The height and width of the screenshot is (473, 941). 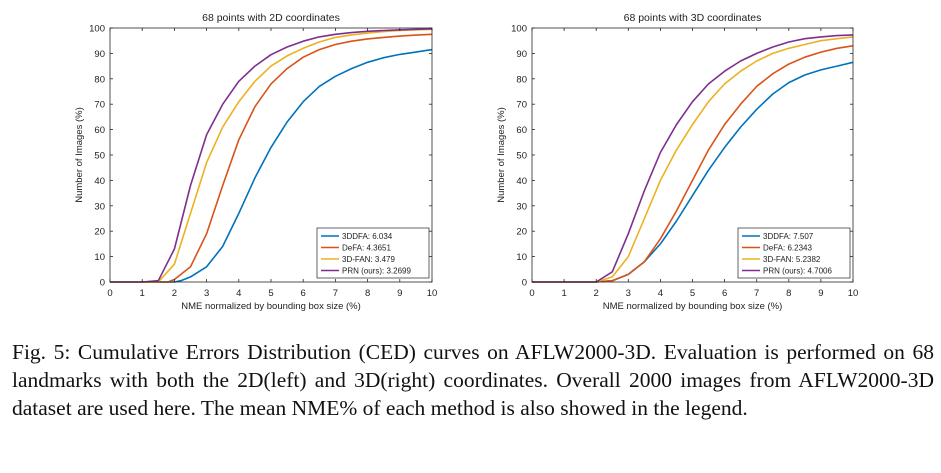 What do you see at coordinates (787, 248) in the screenshot?
I see `panel-2-legend-entry-2: DeFA: 6.2343` at bounding box center [787, 248].